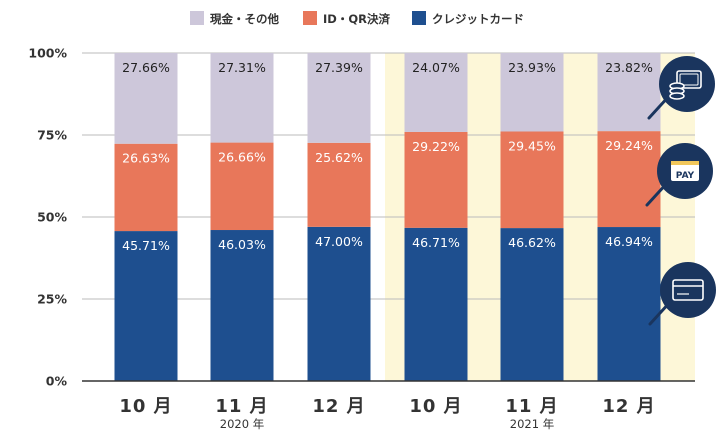  I want to click on year-label: 2020 年, so click(242, 424).